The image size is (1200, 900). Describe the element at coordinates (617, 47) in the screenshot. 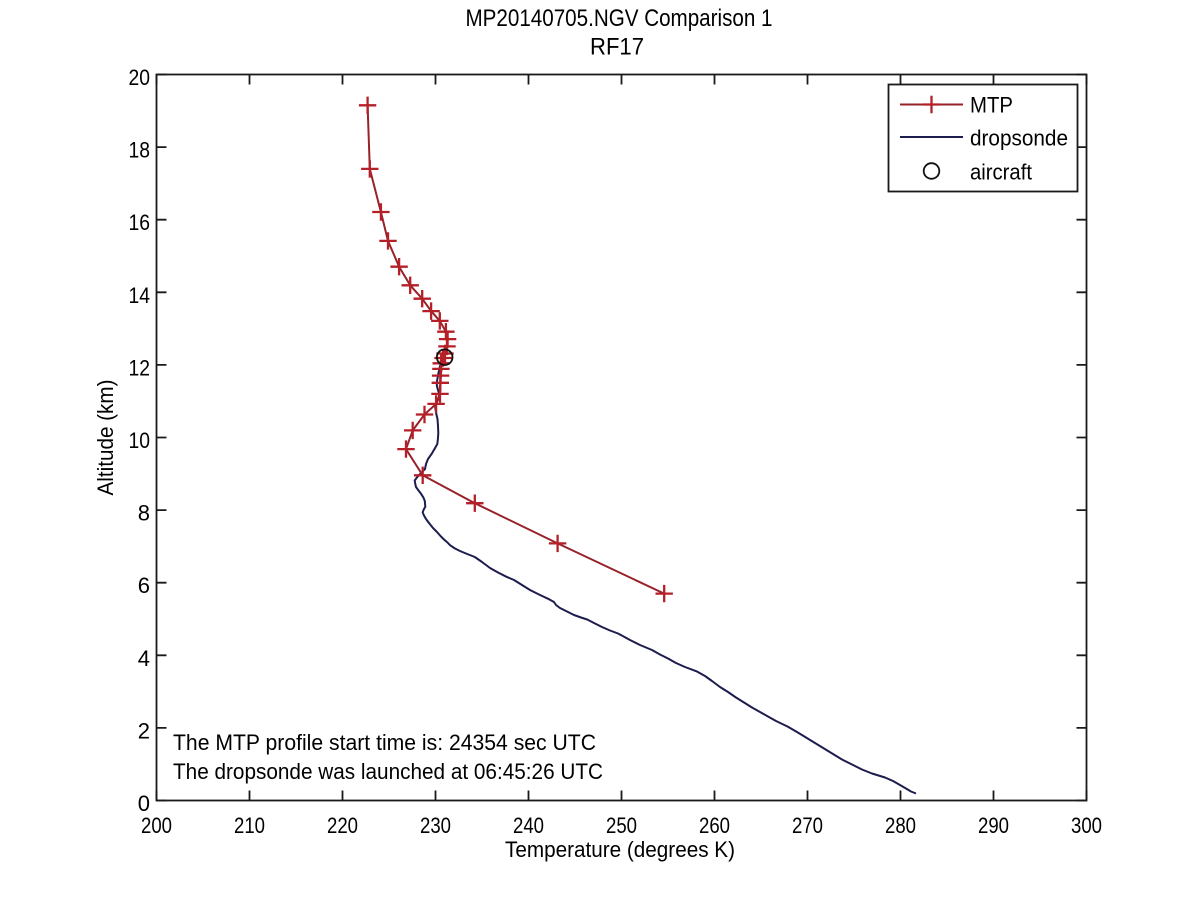

I see `svg-text: RF17` at that location.